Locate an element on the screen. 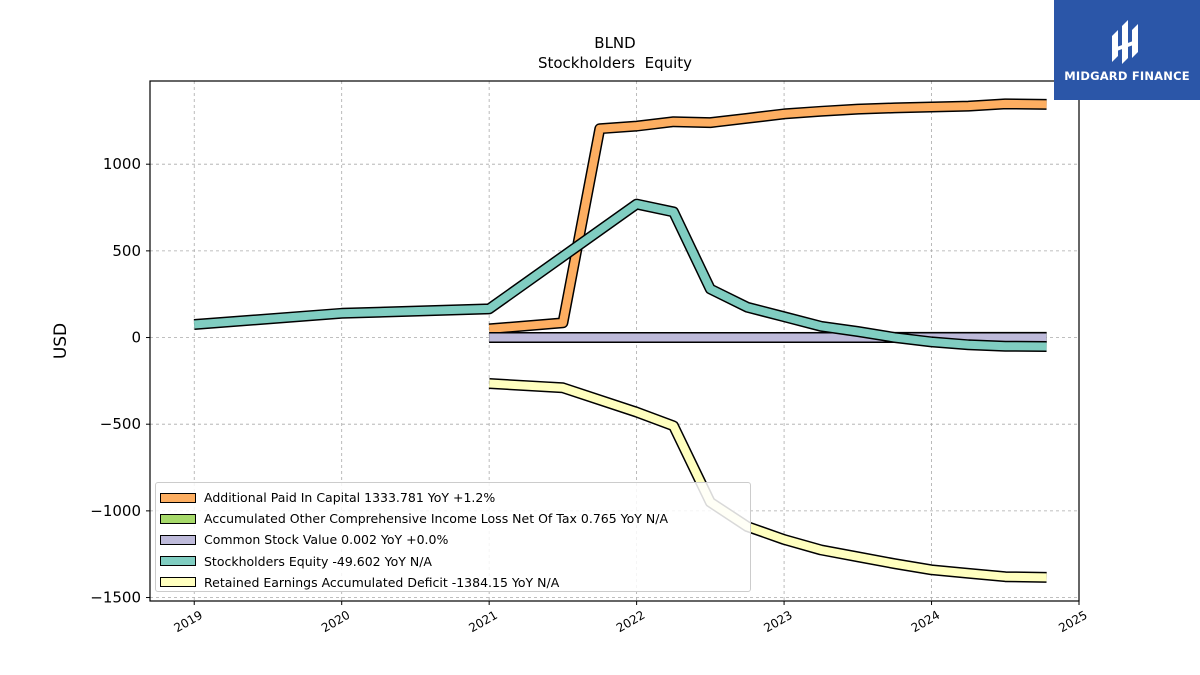 This screenshot has height=675, width=1200. logo-text: MIDGARD FINANCE is located at coordinates (1127, 76).